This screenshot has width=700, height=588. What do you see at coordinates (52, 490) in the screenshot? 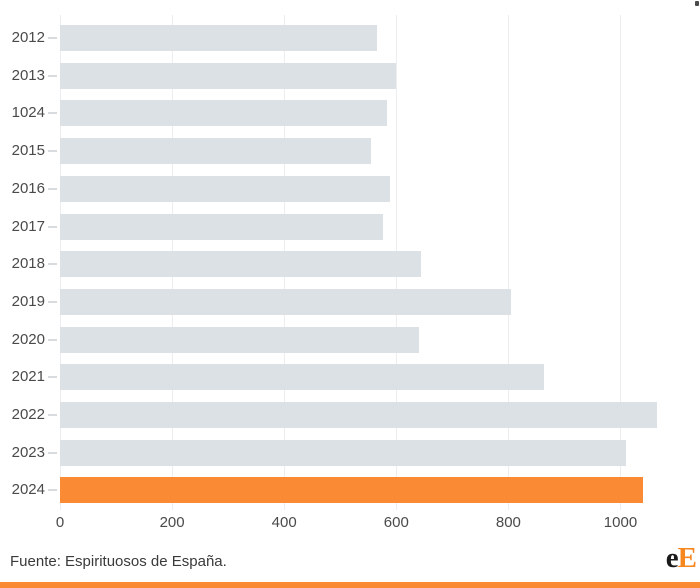
I see `y-axis-tick-2024` at bounding box center [52, 490].